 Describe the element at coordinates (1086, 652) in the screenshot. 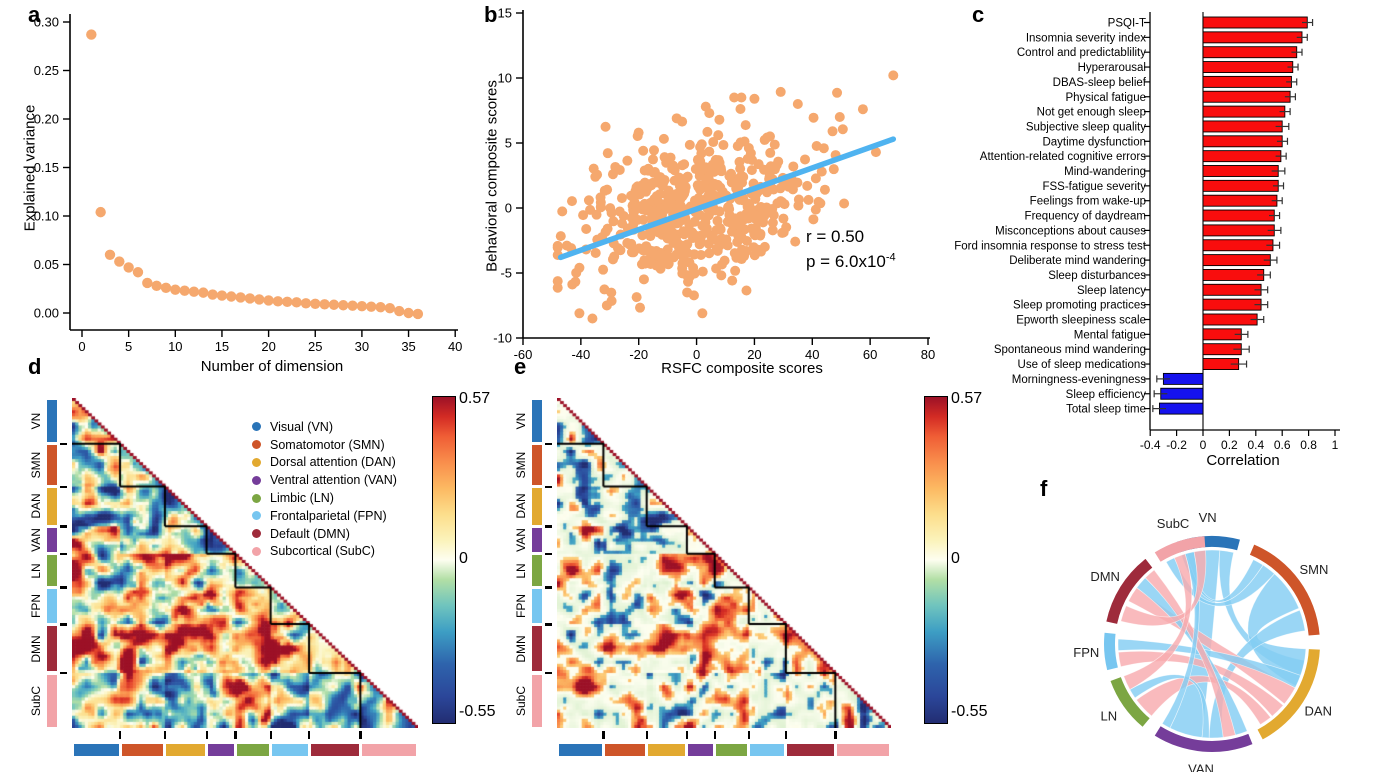

I see `chord-network-label: FPN` at that location.